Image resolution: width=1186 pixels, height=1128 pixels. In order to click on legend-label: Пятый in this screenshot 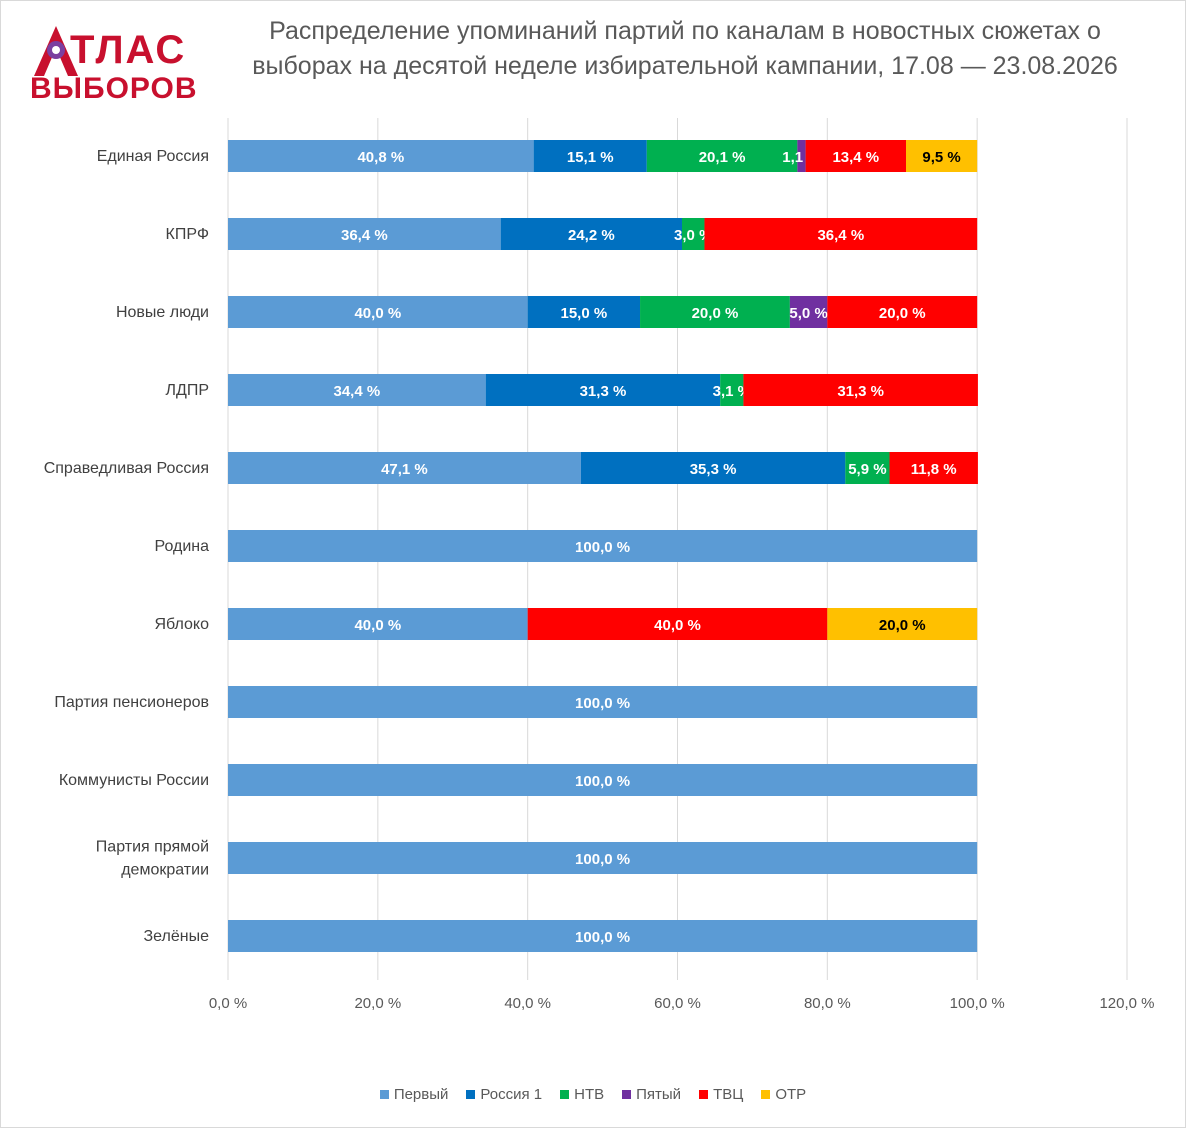, I will do `click(659, 1094)`.